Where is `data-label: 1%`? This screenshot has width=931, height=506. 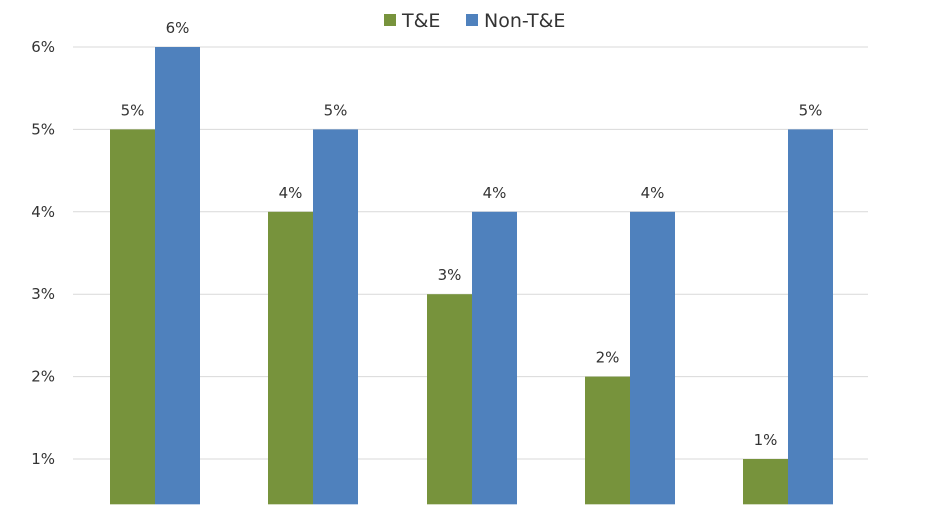 data-label: 1% is located at coordinates (766, 440).